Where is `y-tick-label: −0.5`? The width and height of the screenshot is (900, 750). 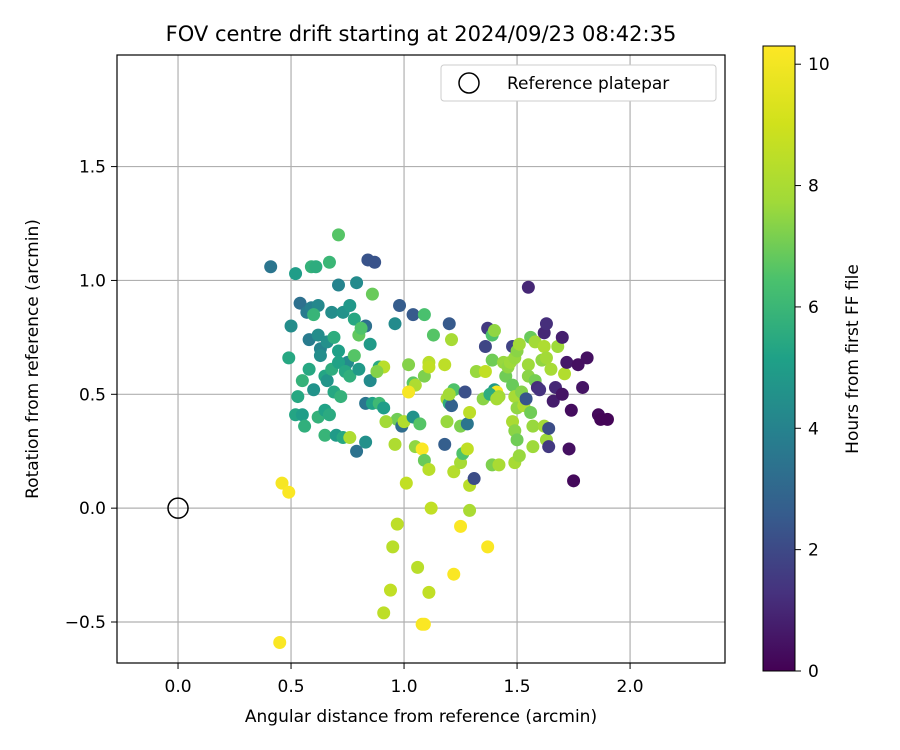
y-tick-label: −0.5 is located at coordinates (85, 623).